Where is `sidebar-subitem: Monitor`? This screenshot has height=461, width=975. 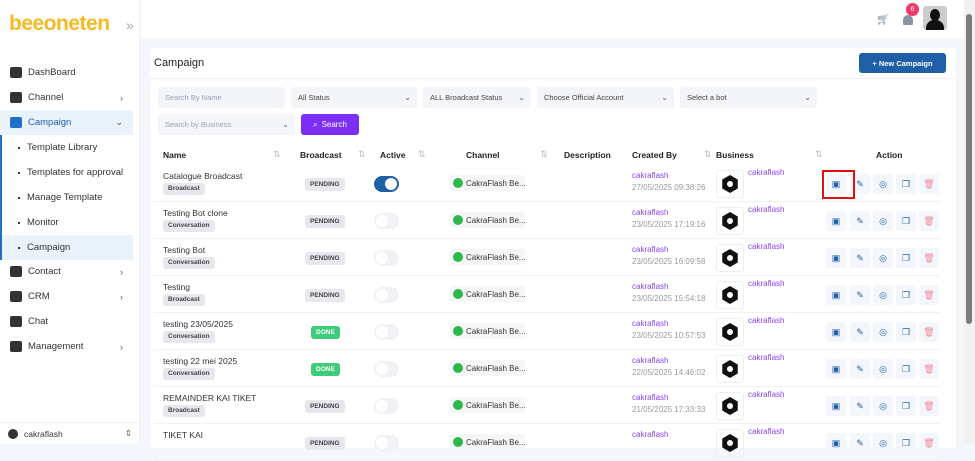
sidebar-subitem: Monitor is located at coordinates (66, 222).